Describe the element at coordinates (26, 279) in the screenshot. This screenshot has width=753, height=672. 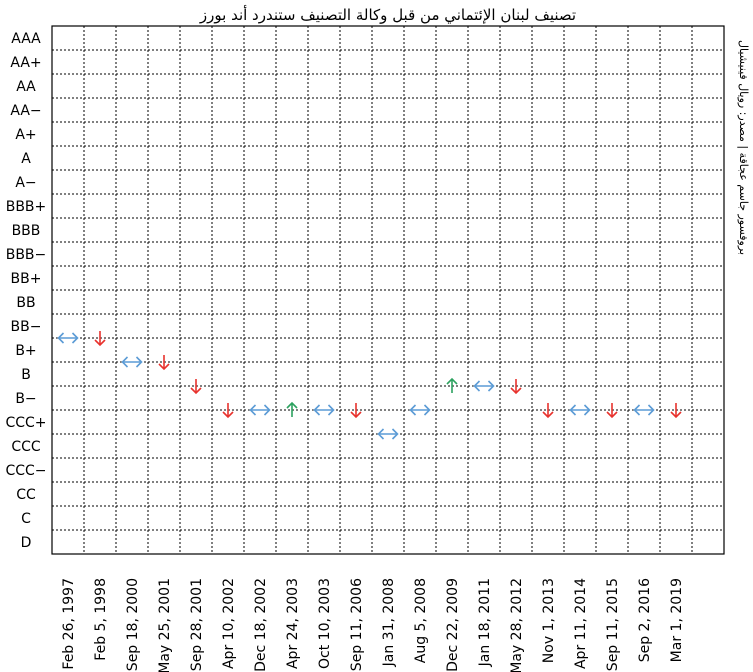
I see `y-tick-label: BB+` at that location.